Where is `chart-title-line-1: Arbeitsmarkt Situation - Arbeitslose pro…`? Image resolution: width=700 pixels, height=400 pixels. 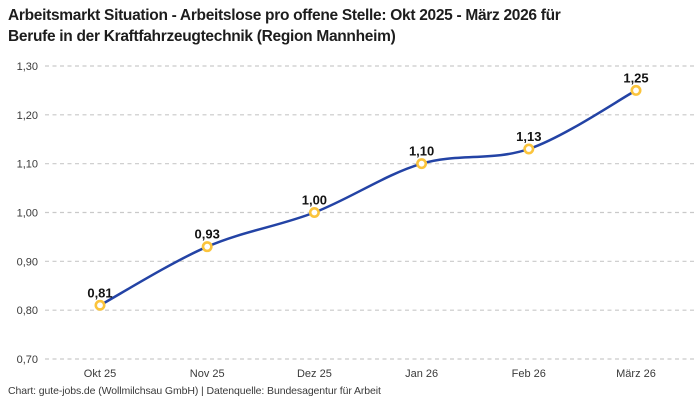
chart-title-line-1: Arbeitsmarkt Situation - Arbeitslose pro… is located at coordinates (284, 15).